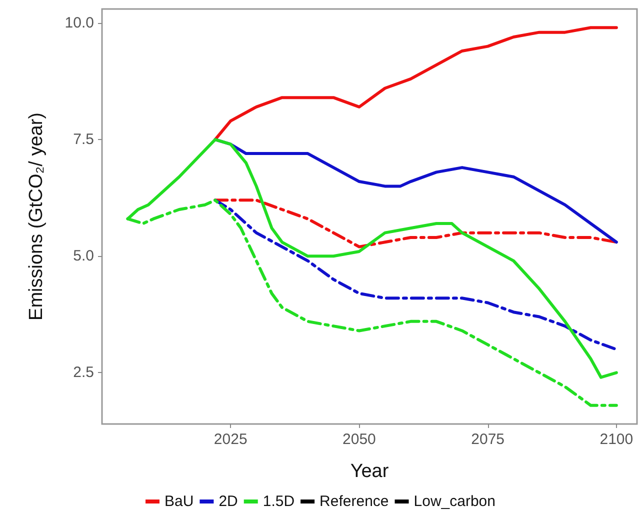 The image size is (641, 522). Describe the element at coordinates (83, 139) in the screenshot. I see `y-tick-label: 7.5` at that location.